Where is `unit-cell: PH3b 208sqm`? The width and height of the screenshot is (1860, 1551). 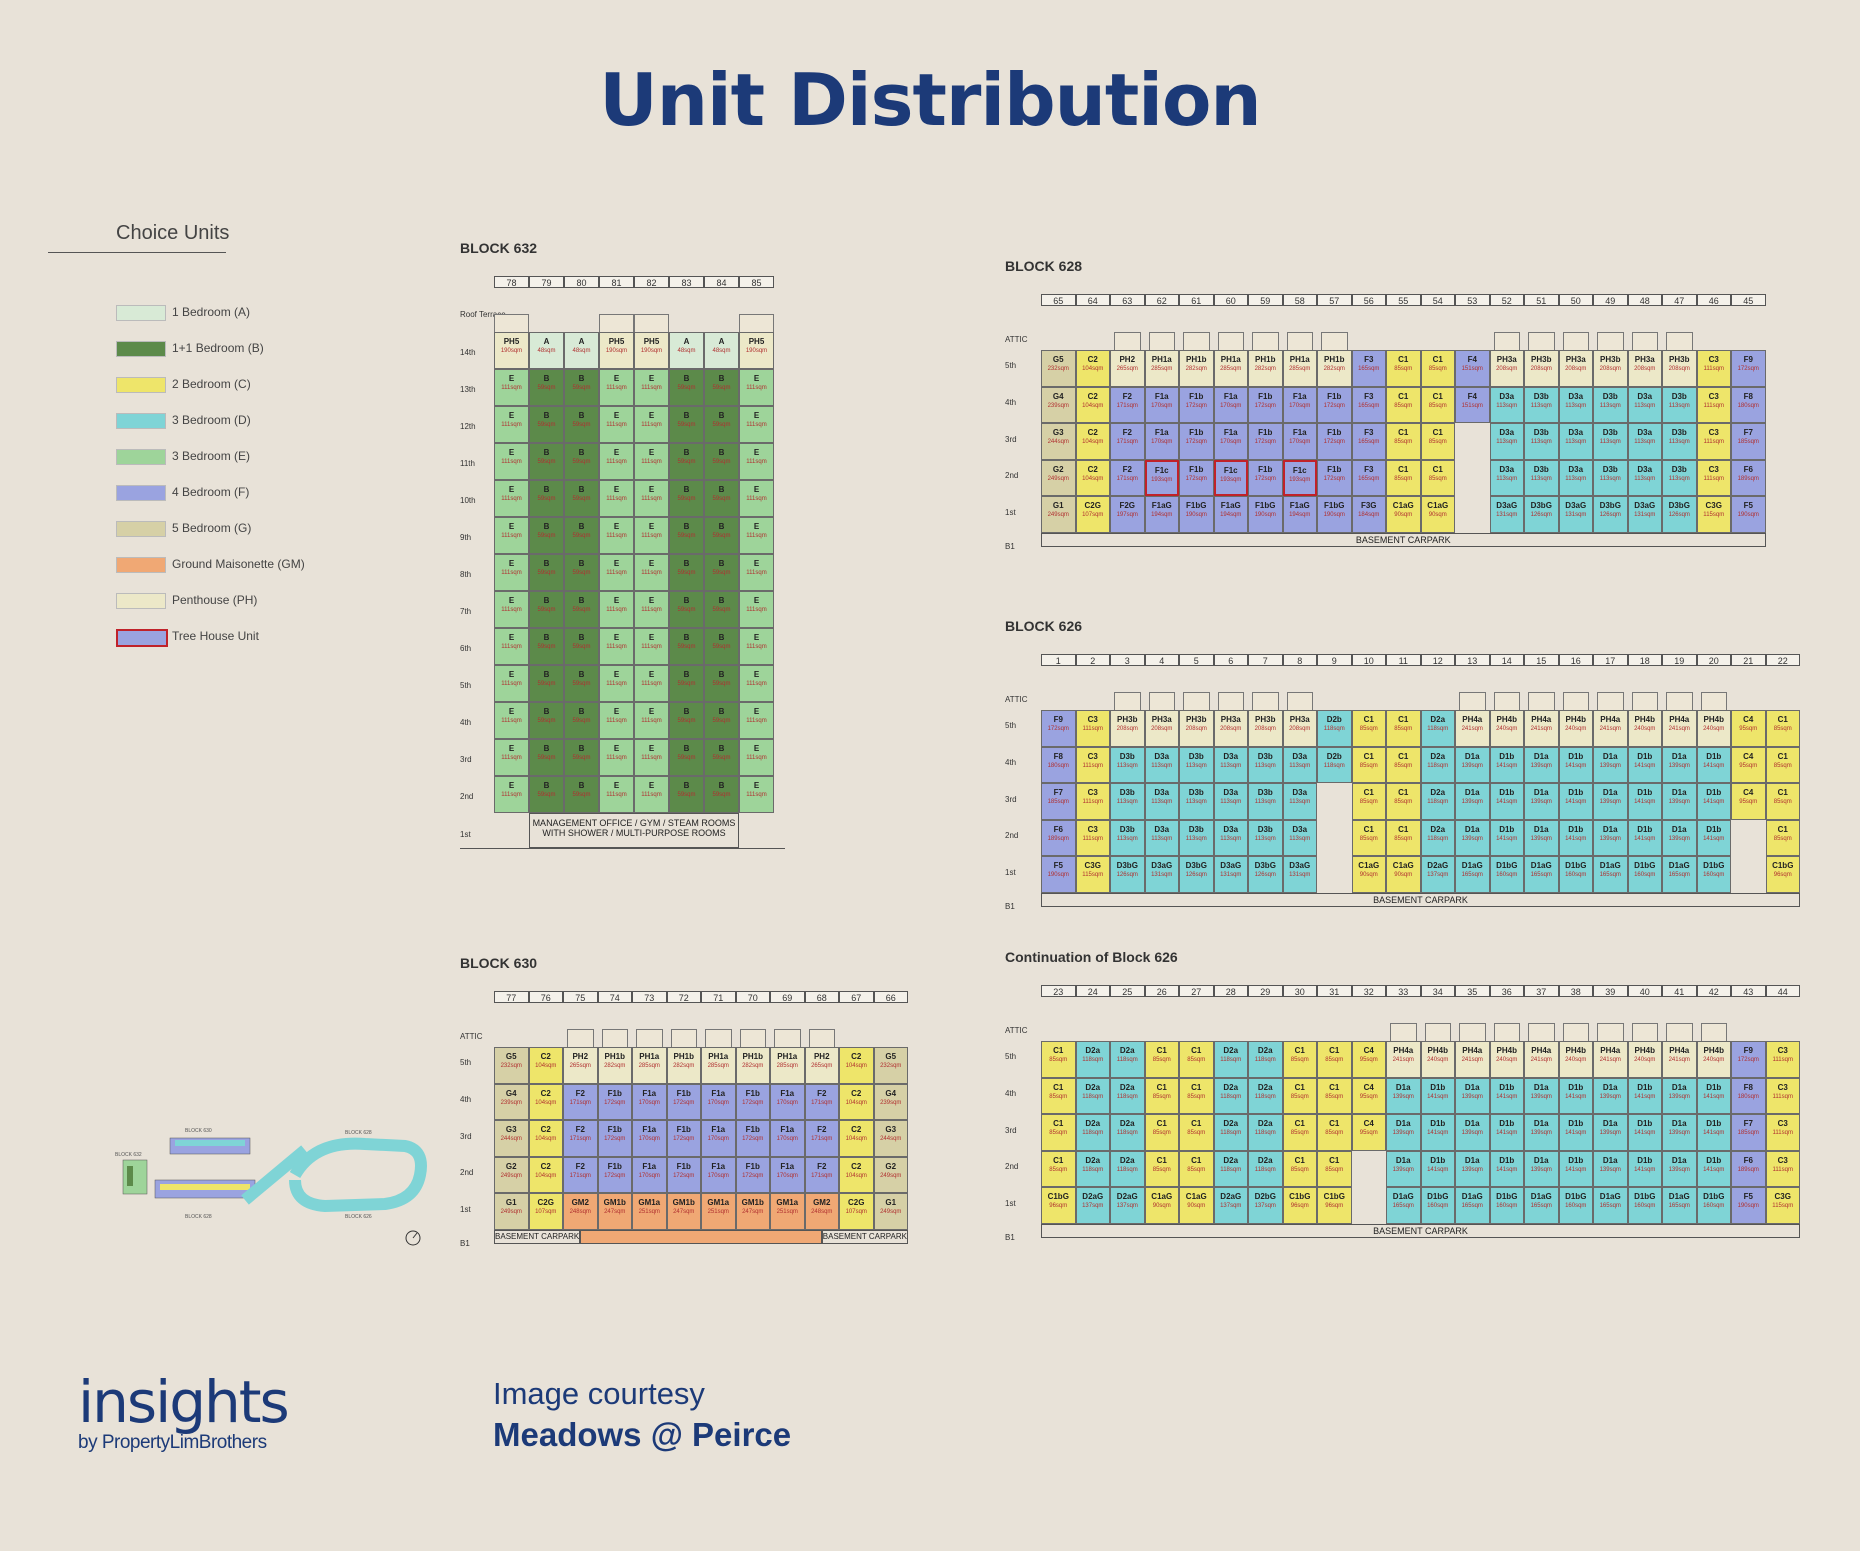 unit-cell: PH3b 208sqm is located at coordinates (1127, 728).